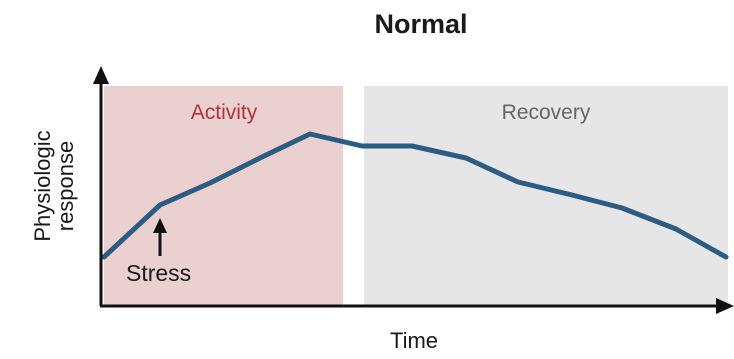 This screenshot has height=359, width=734. Describe the element at coordinates (546, 112) in the screenshot. I see `recovery-label: Recovery` at that location.